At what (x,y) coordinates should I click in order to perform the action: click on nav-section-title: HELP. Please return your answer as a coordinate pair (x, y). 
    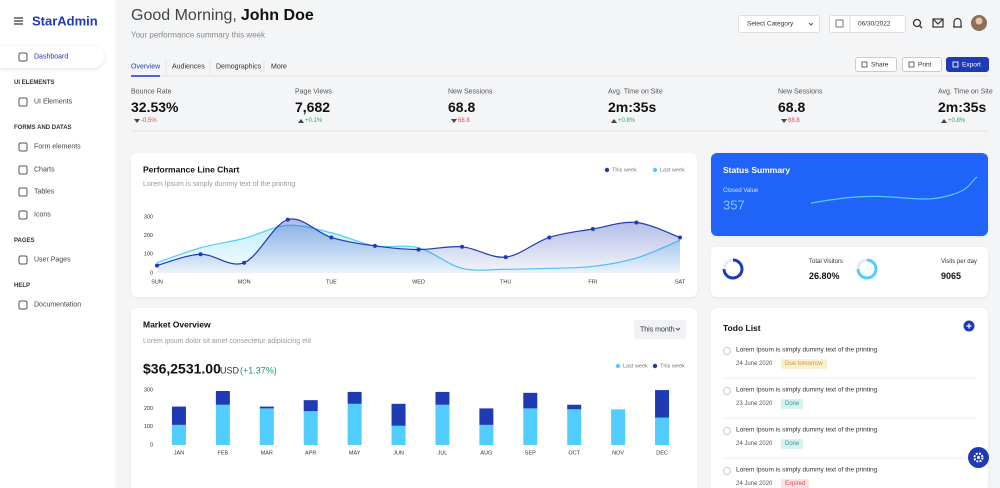
    Looking at the image, I should click on (22, 285).